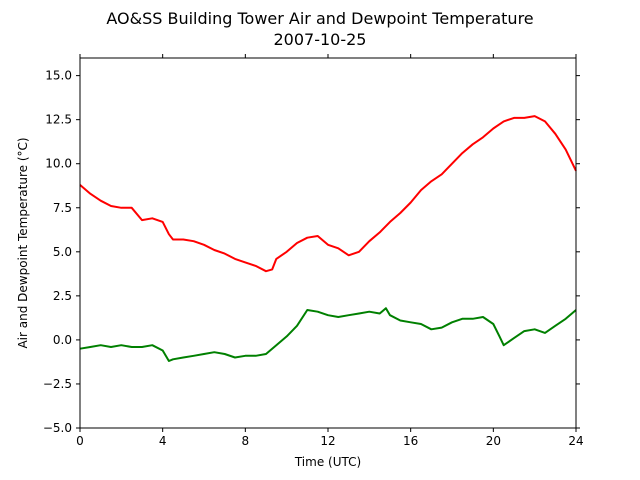 The height and width of the screenshot is (480, 640). I want to click on y-tick-label: 0.0, so click(62, 340).